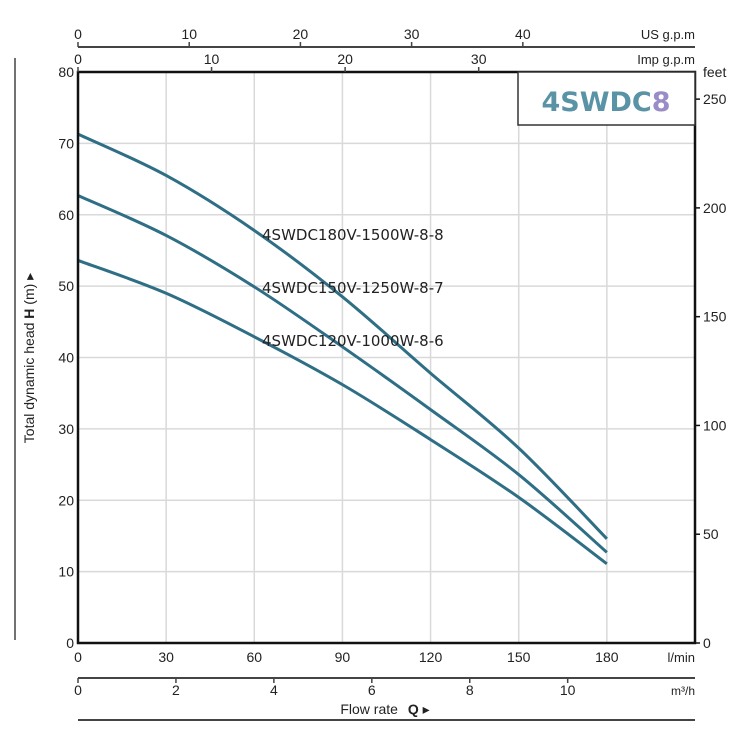 This screenshot has width=750, height=755. Describe the element at coordinates (353, 341) in the screenshot. I see `curve-label: 4SWDC120V-1000W-8-6` at that location.